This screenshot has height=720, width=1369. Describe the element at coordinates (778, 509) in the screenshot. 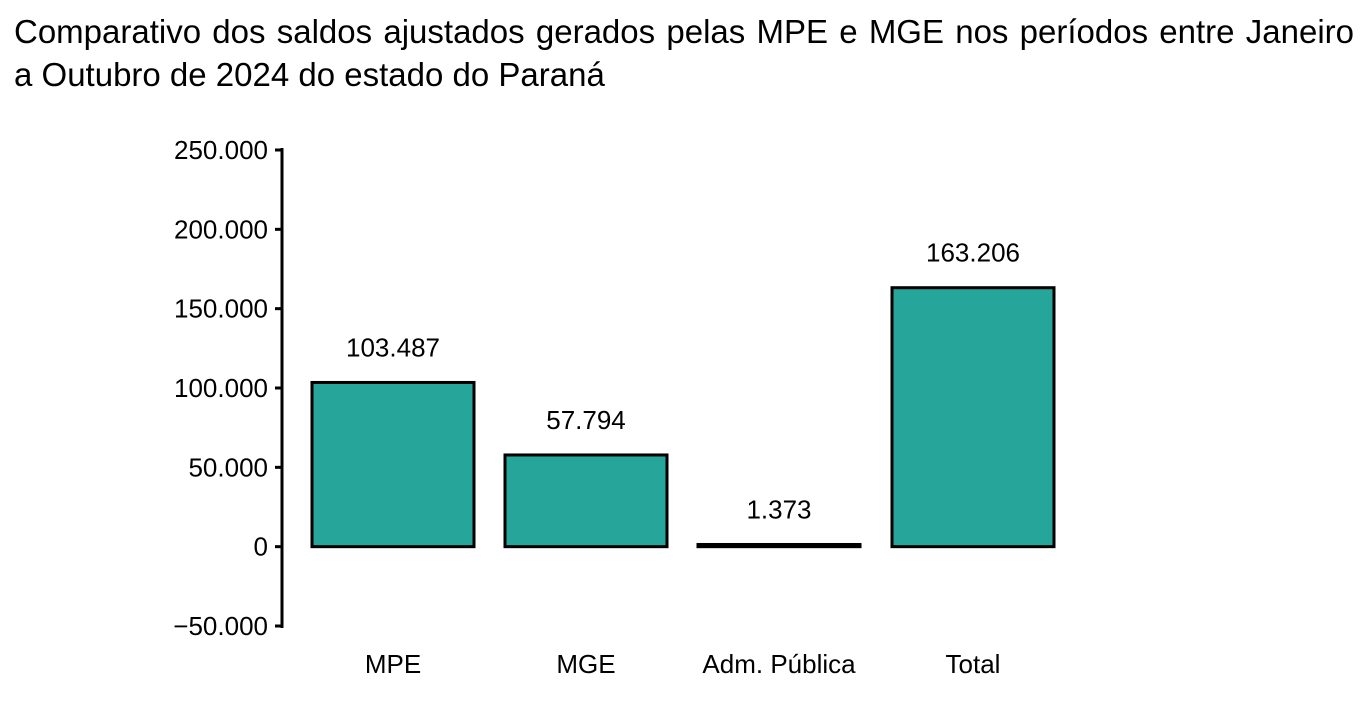

I see `data-label: 1.373` at that location.